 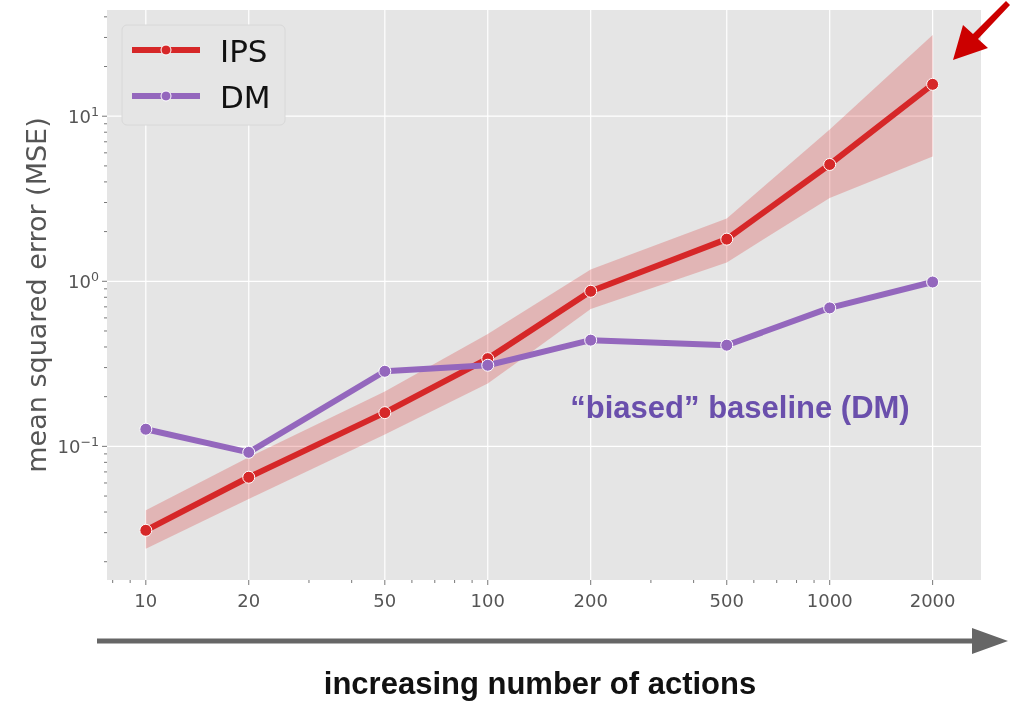 What do you see at coordinates (590, 600) in the screenshot?
I see `x-tick-label: 200` at bounding box center [590, 600].